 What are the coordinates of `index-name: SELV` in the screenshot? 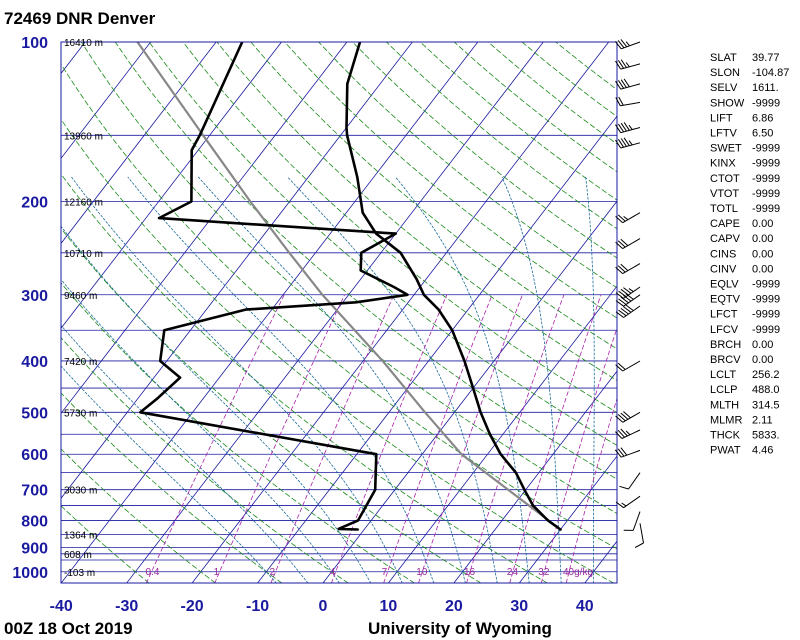 It's located at (724, 88).